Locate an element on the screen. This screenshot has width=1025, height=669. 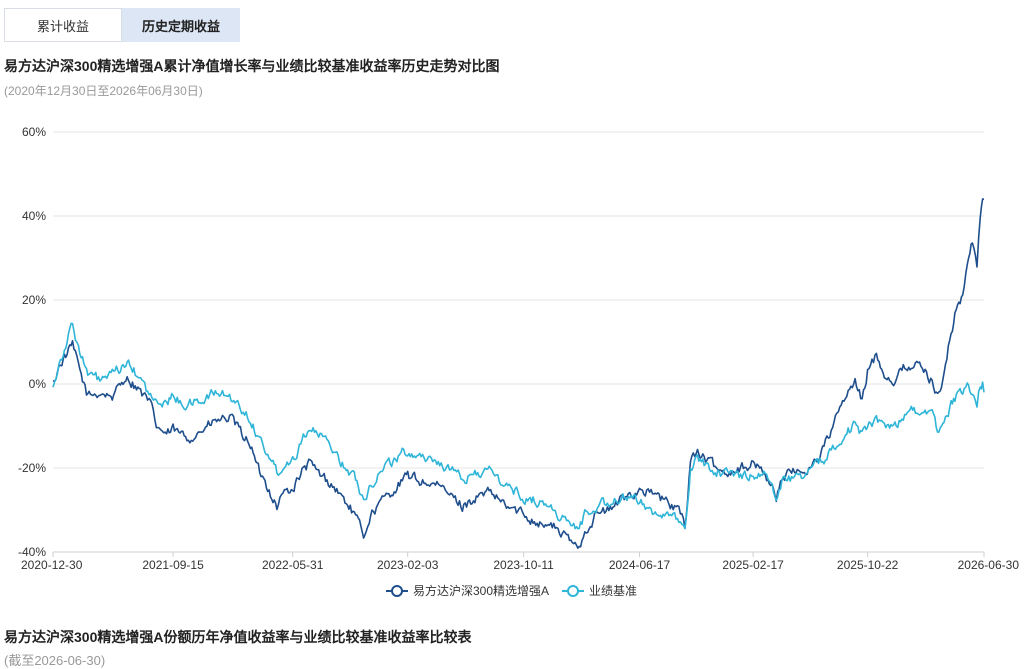
table-title: 易方达沪深300精选增强A份额历年净值收益率与业绩比较基准收益率比较表 is located at coordinates (238, 637).